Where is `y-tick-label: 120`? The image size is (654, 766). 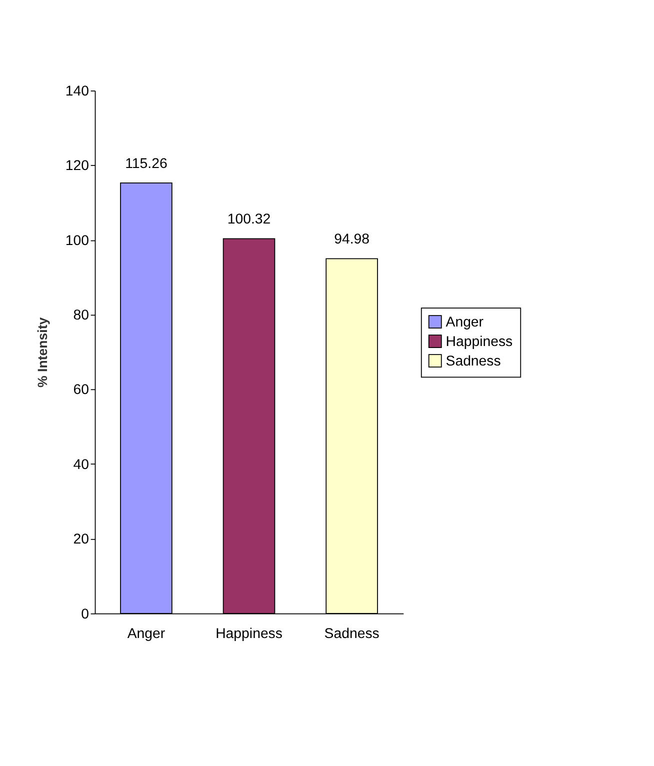
y-tick-label: 120 is located at coordinates (77, 166).